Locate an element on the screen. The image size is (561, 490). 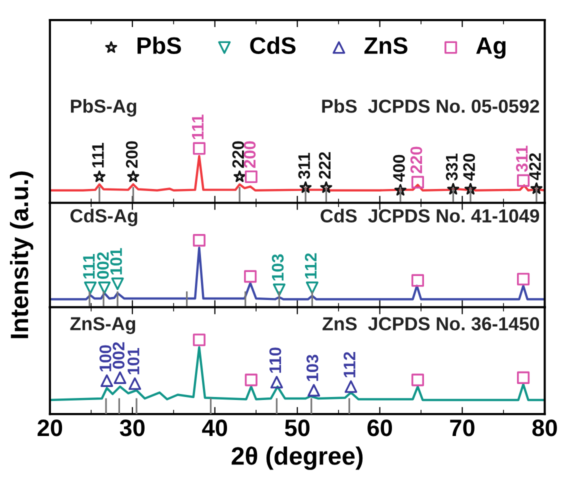
annotation: 331 is located at coordinates (452, 167).